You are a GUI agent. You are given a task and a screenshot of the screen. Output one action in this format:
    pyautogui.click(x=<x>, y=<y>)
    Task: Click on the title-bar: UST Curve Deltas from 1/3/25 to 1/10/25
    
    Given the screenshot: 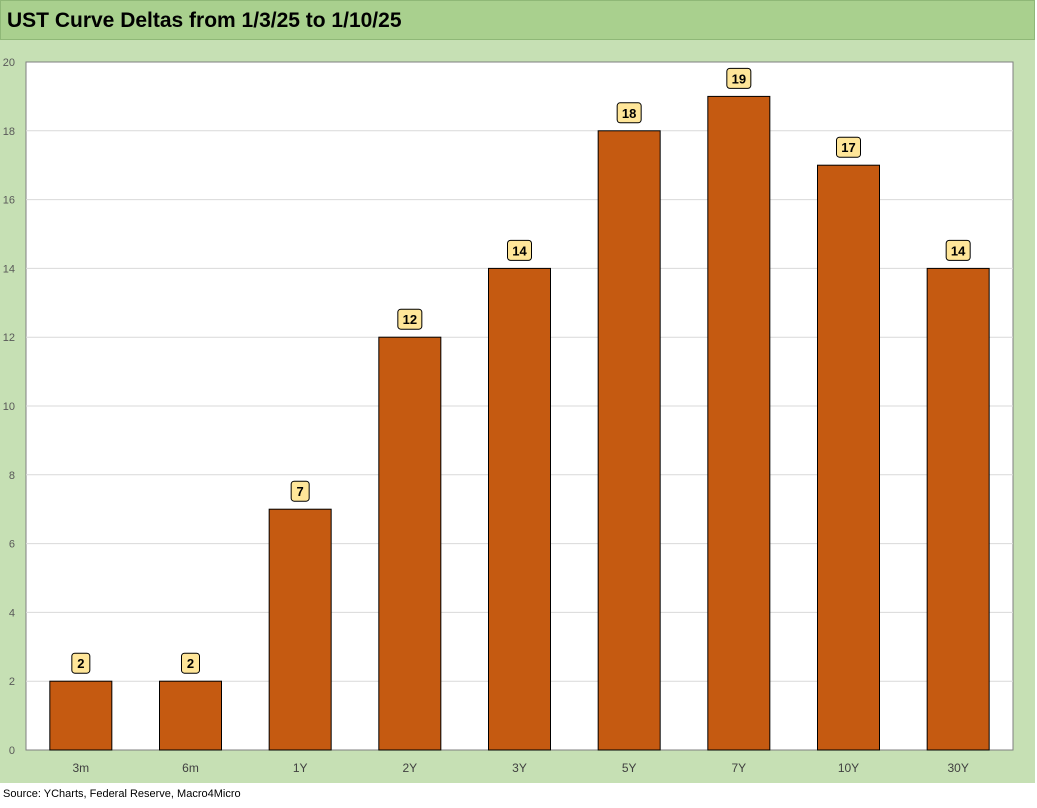 What is the action you would take?
    pyautogui.click(x=517, y=20)
    